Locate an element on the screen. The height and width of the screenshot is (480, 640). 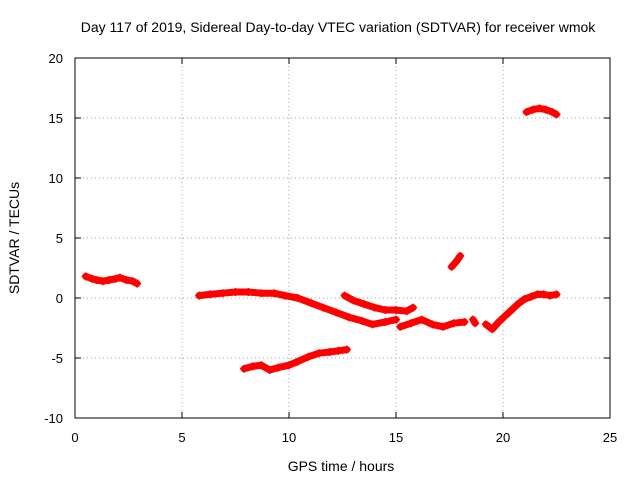
x-tick-label: 25 is located at coordinates (610, 437).